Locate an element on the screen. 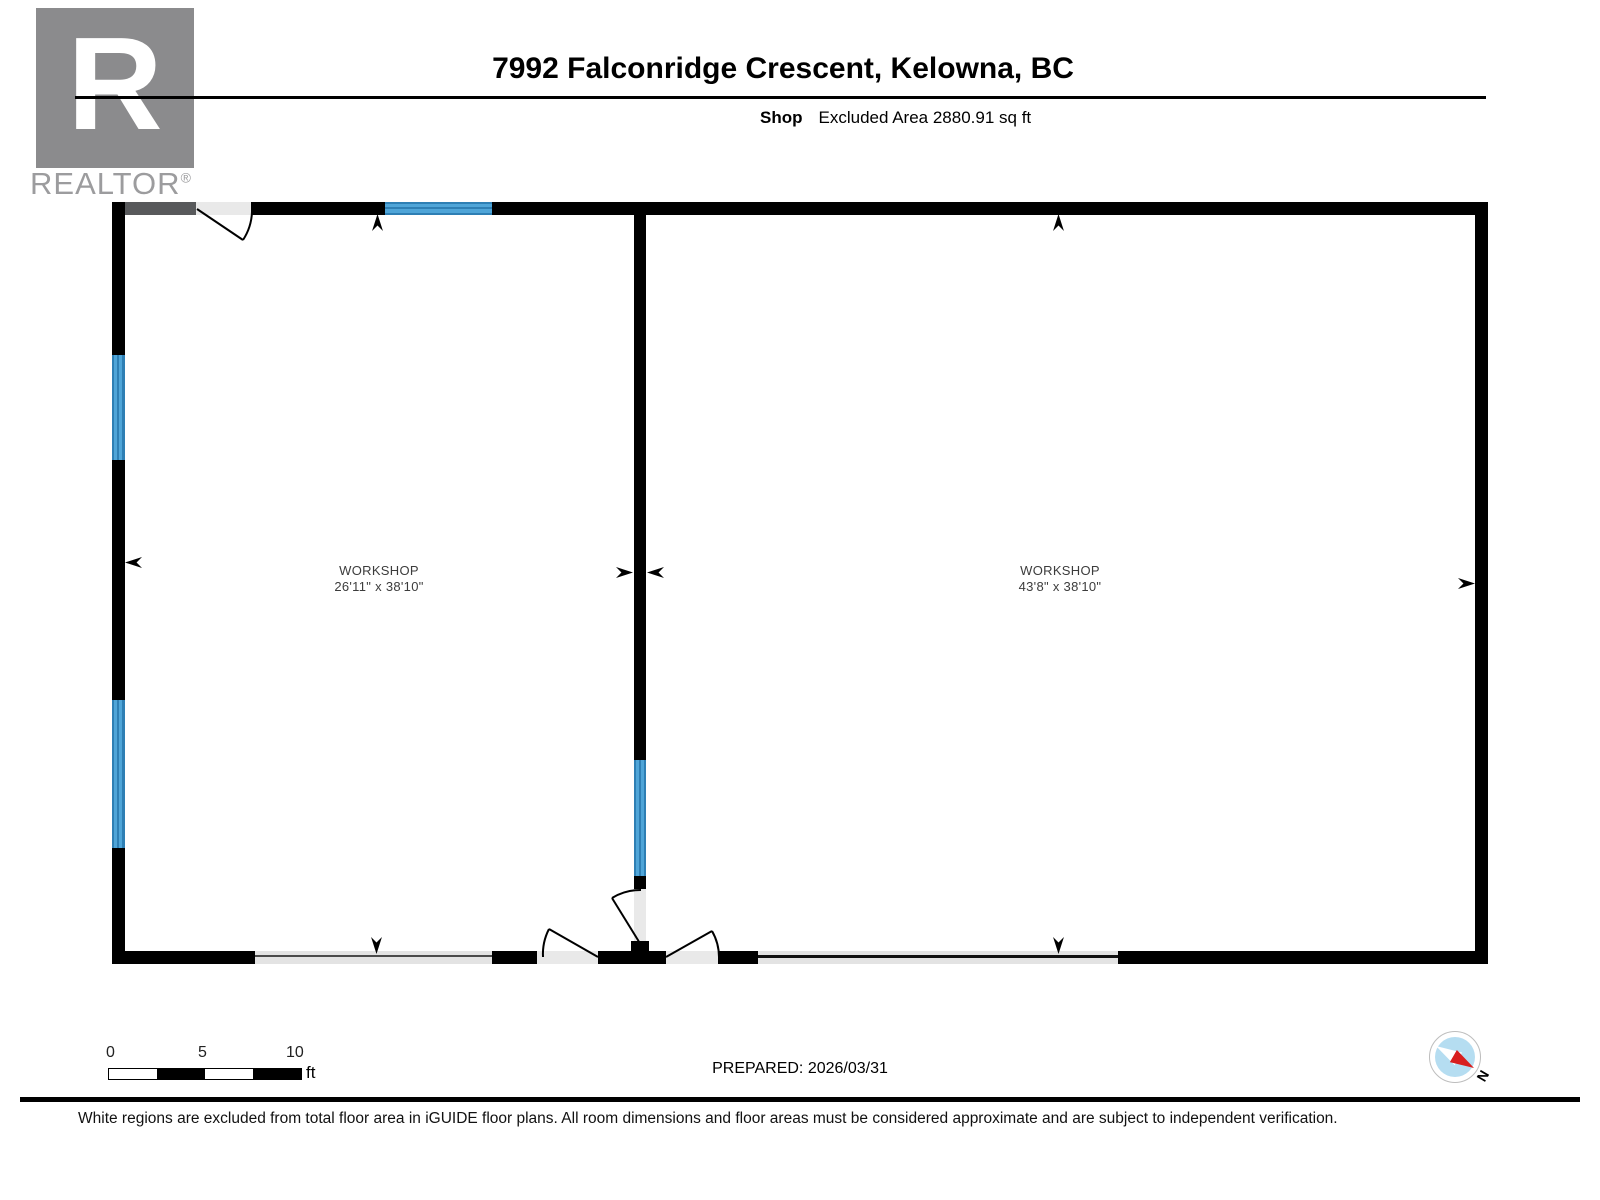 The width and height of the screenshot is (1600, 1200). page-title: 7992 Falconridge Crescent, Kelowna, BC is located at coordinates (783, 68).